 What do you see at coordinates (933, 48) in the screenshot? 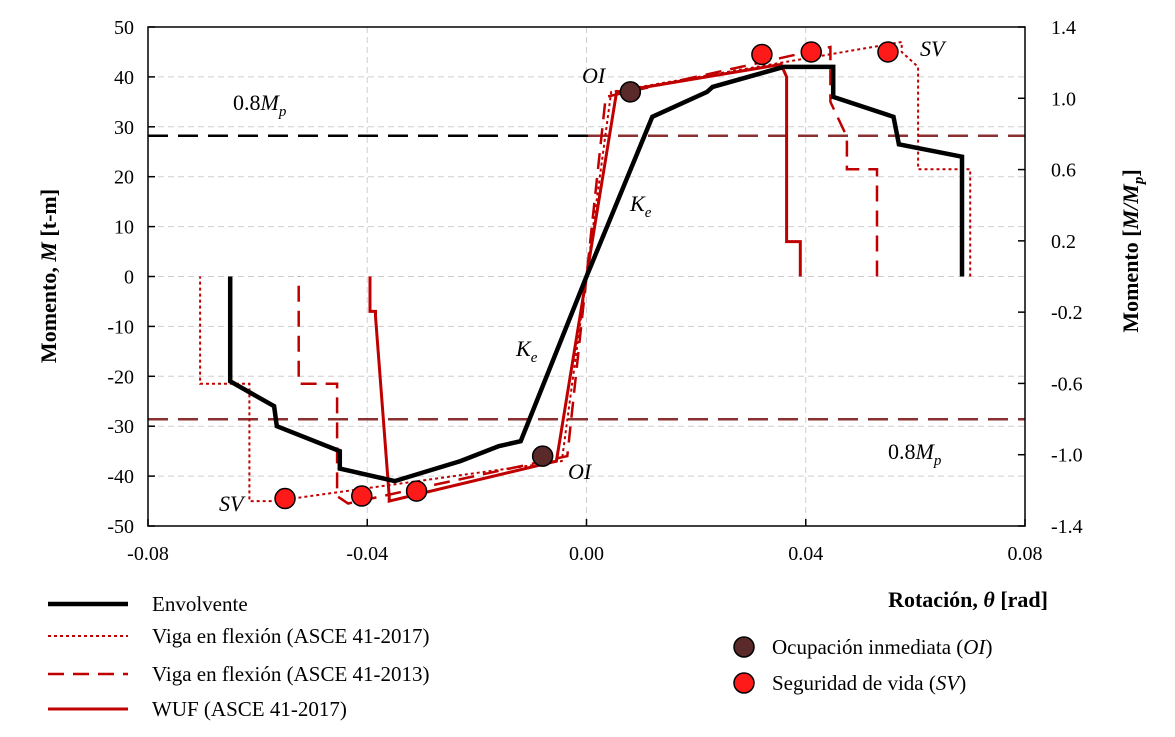
I see `sv-label-top: SV` at bounding box center [933, 48].